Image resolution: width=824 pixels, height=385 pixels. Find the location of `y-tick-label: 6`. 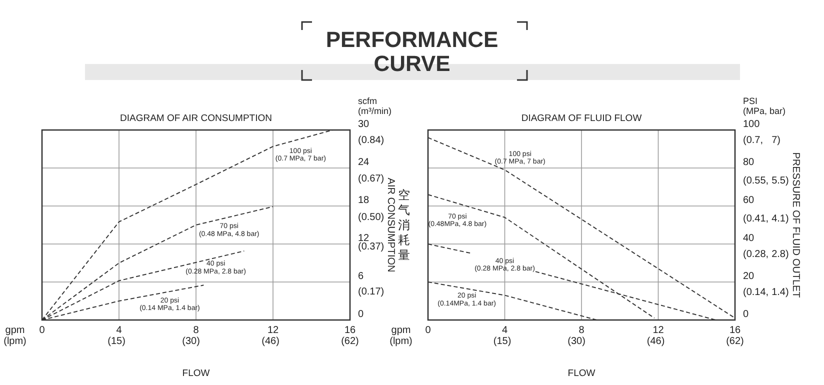

y-tick-label: 6 is located at coordinates (361, 276).